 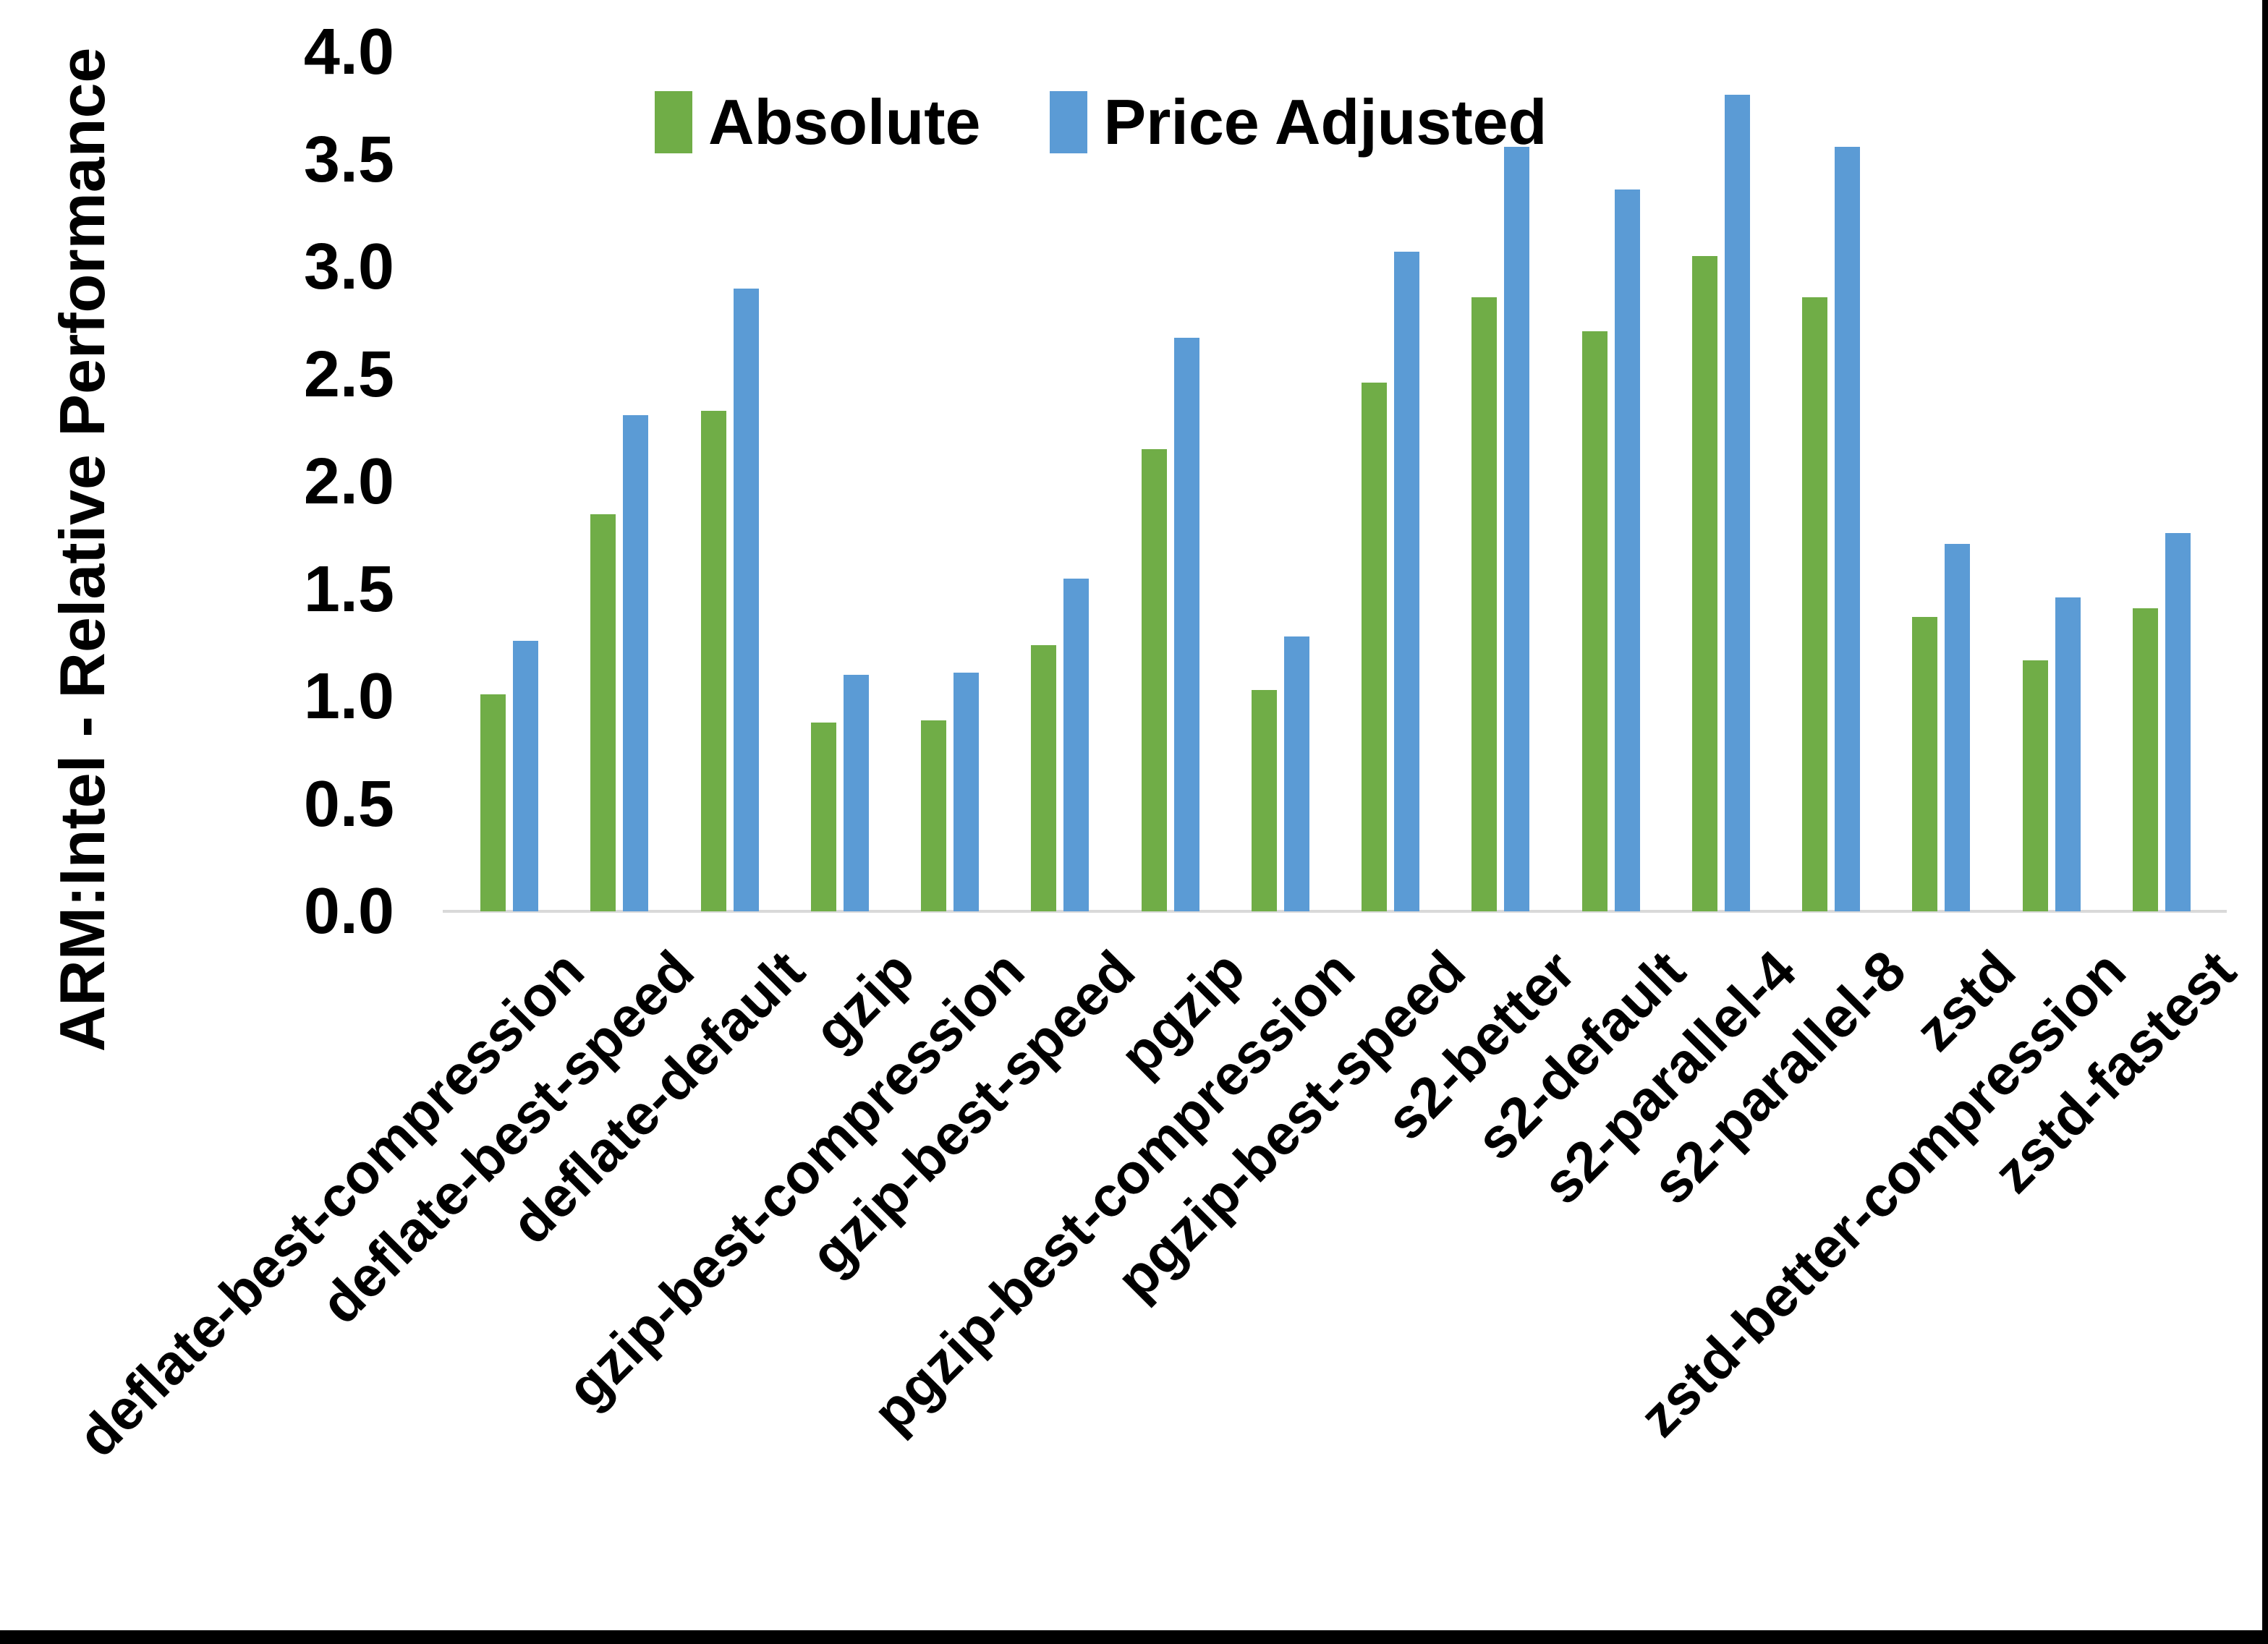 I want to click on x-axis-line, so click(x=1335, y=911).